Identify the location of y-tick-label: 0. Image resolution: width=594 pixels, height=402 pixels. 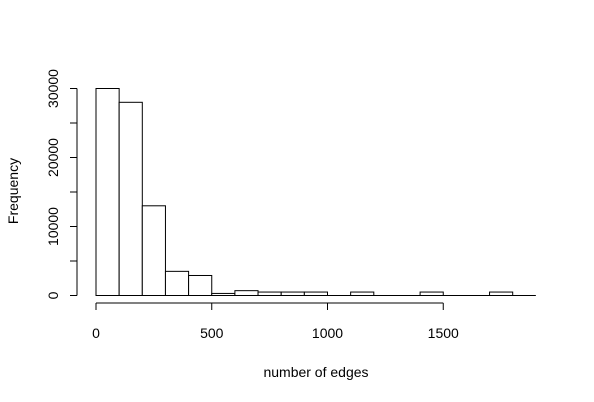
(53, 295).